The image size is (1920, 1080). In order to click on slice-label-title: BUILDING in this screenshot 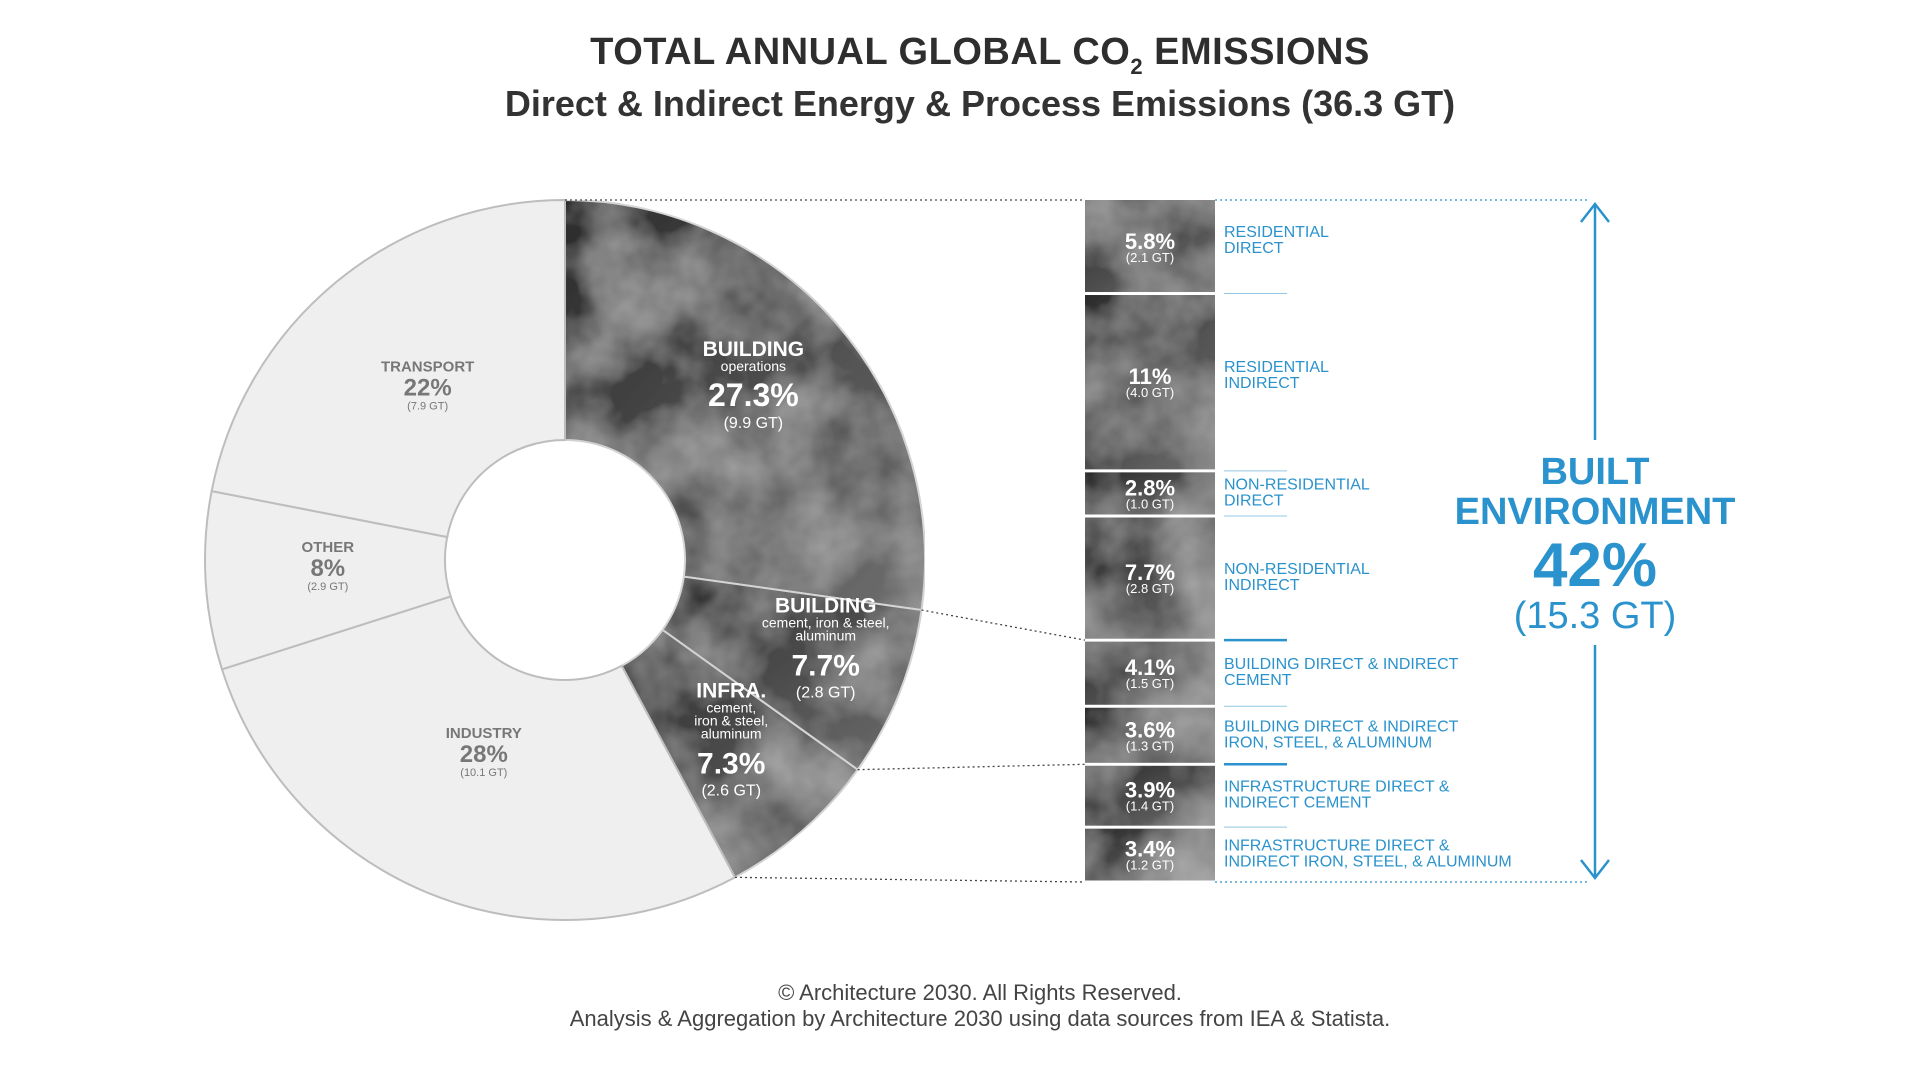, I will do `click(826, 605)`.